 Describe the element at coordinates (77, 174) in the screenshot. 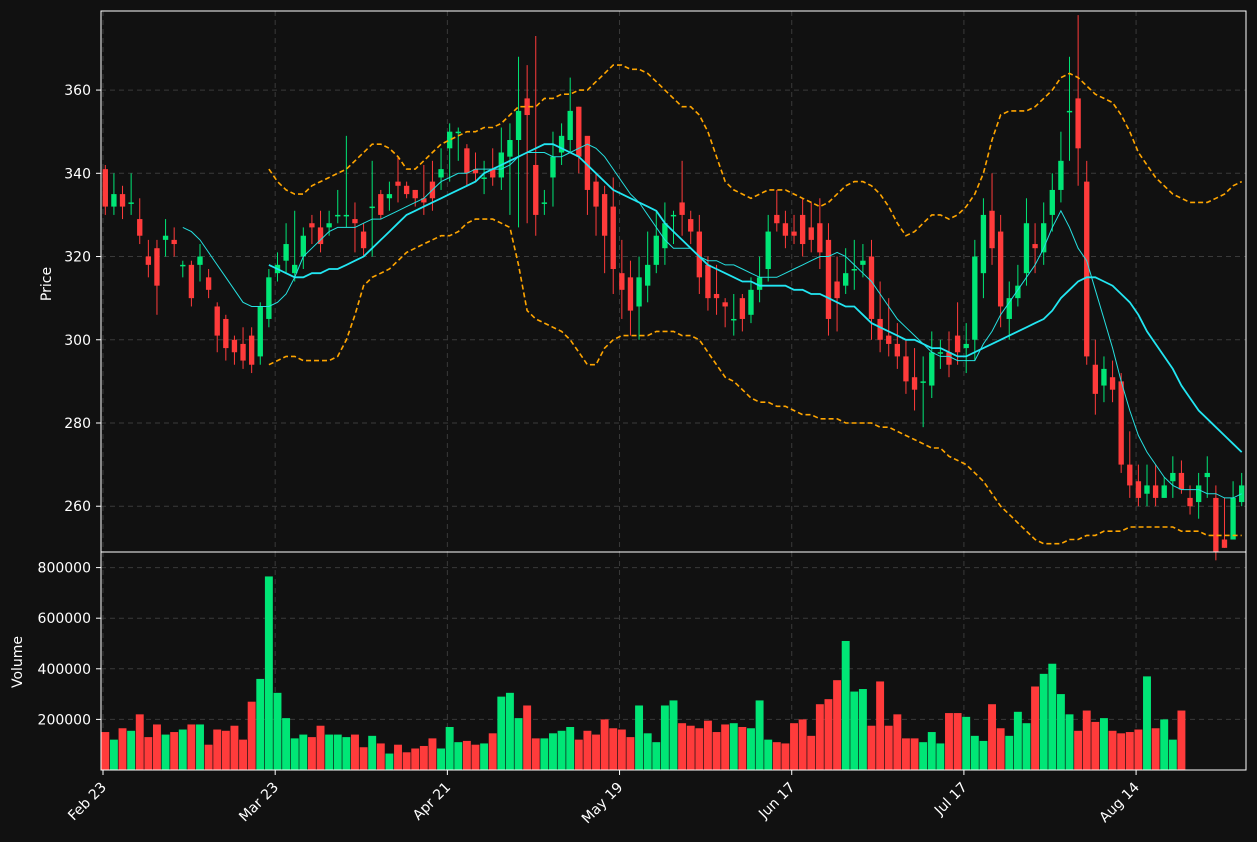

I see `price-tick-label: 340` at that location.